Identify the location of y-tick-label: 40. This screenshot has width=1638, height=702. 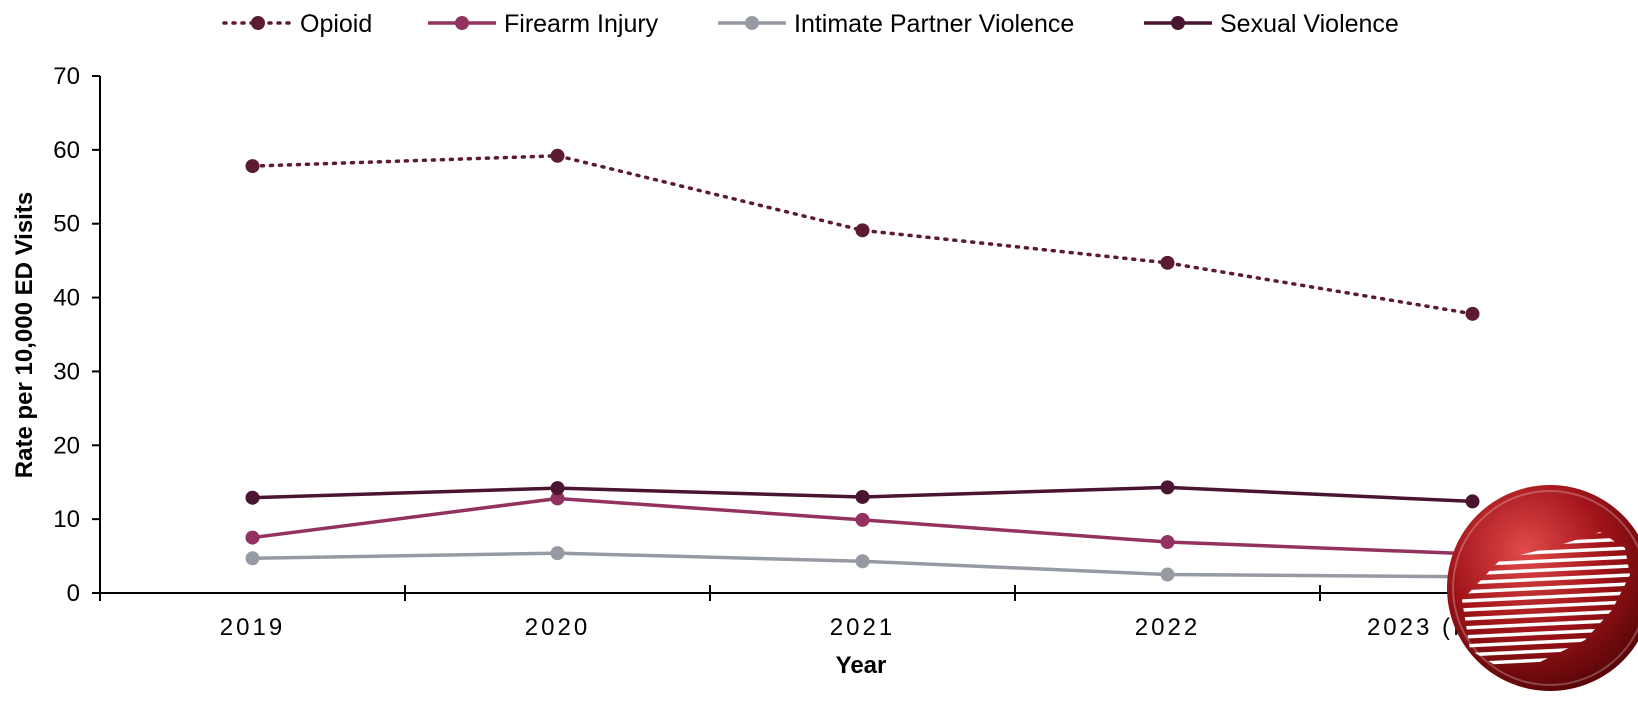
(66, 298).